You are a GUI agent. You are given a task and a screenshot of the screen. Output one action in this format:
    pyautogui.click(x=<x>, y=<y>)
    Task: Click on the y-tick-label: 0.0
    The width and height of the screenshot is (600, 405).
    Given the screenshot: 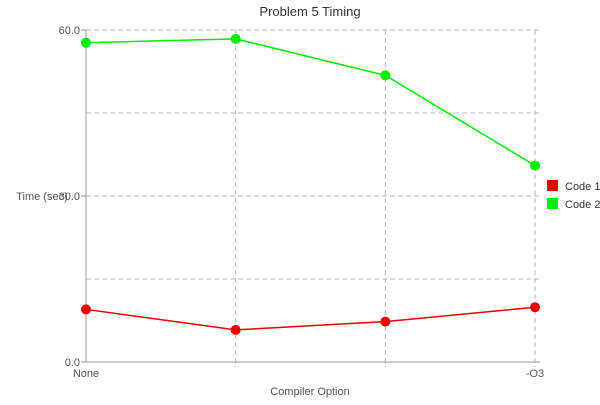 What is the action you would take?
    pyautogui.click(x=72, y=363)
    